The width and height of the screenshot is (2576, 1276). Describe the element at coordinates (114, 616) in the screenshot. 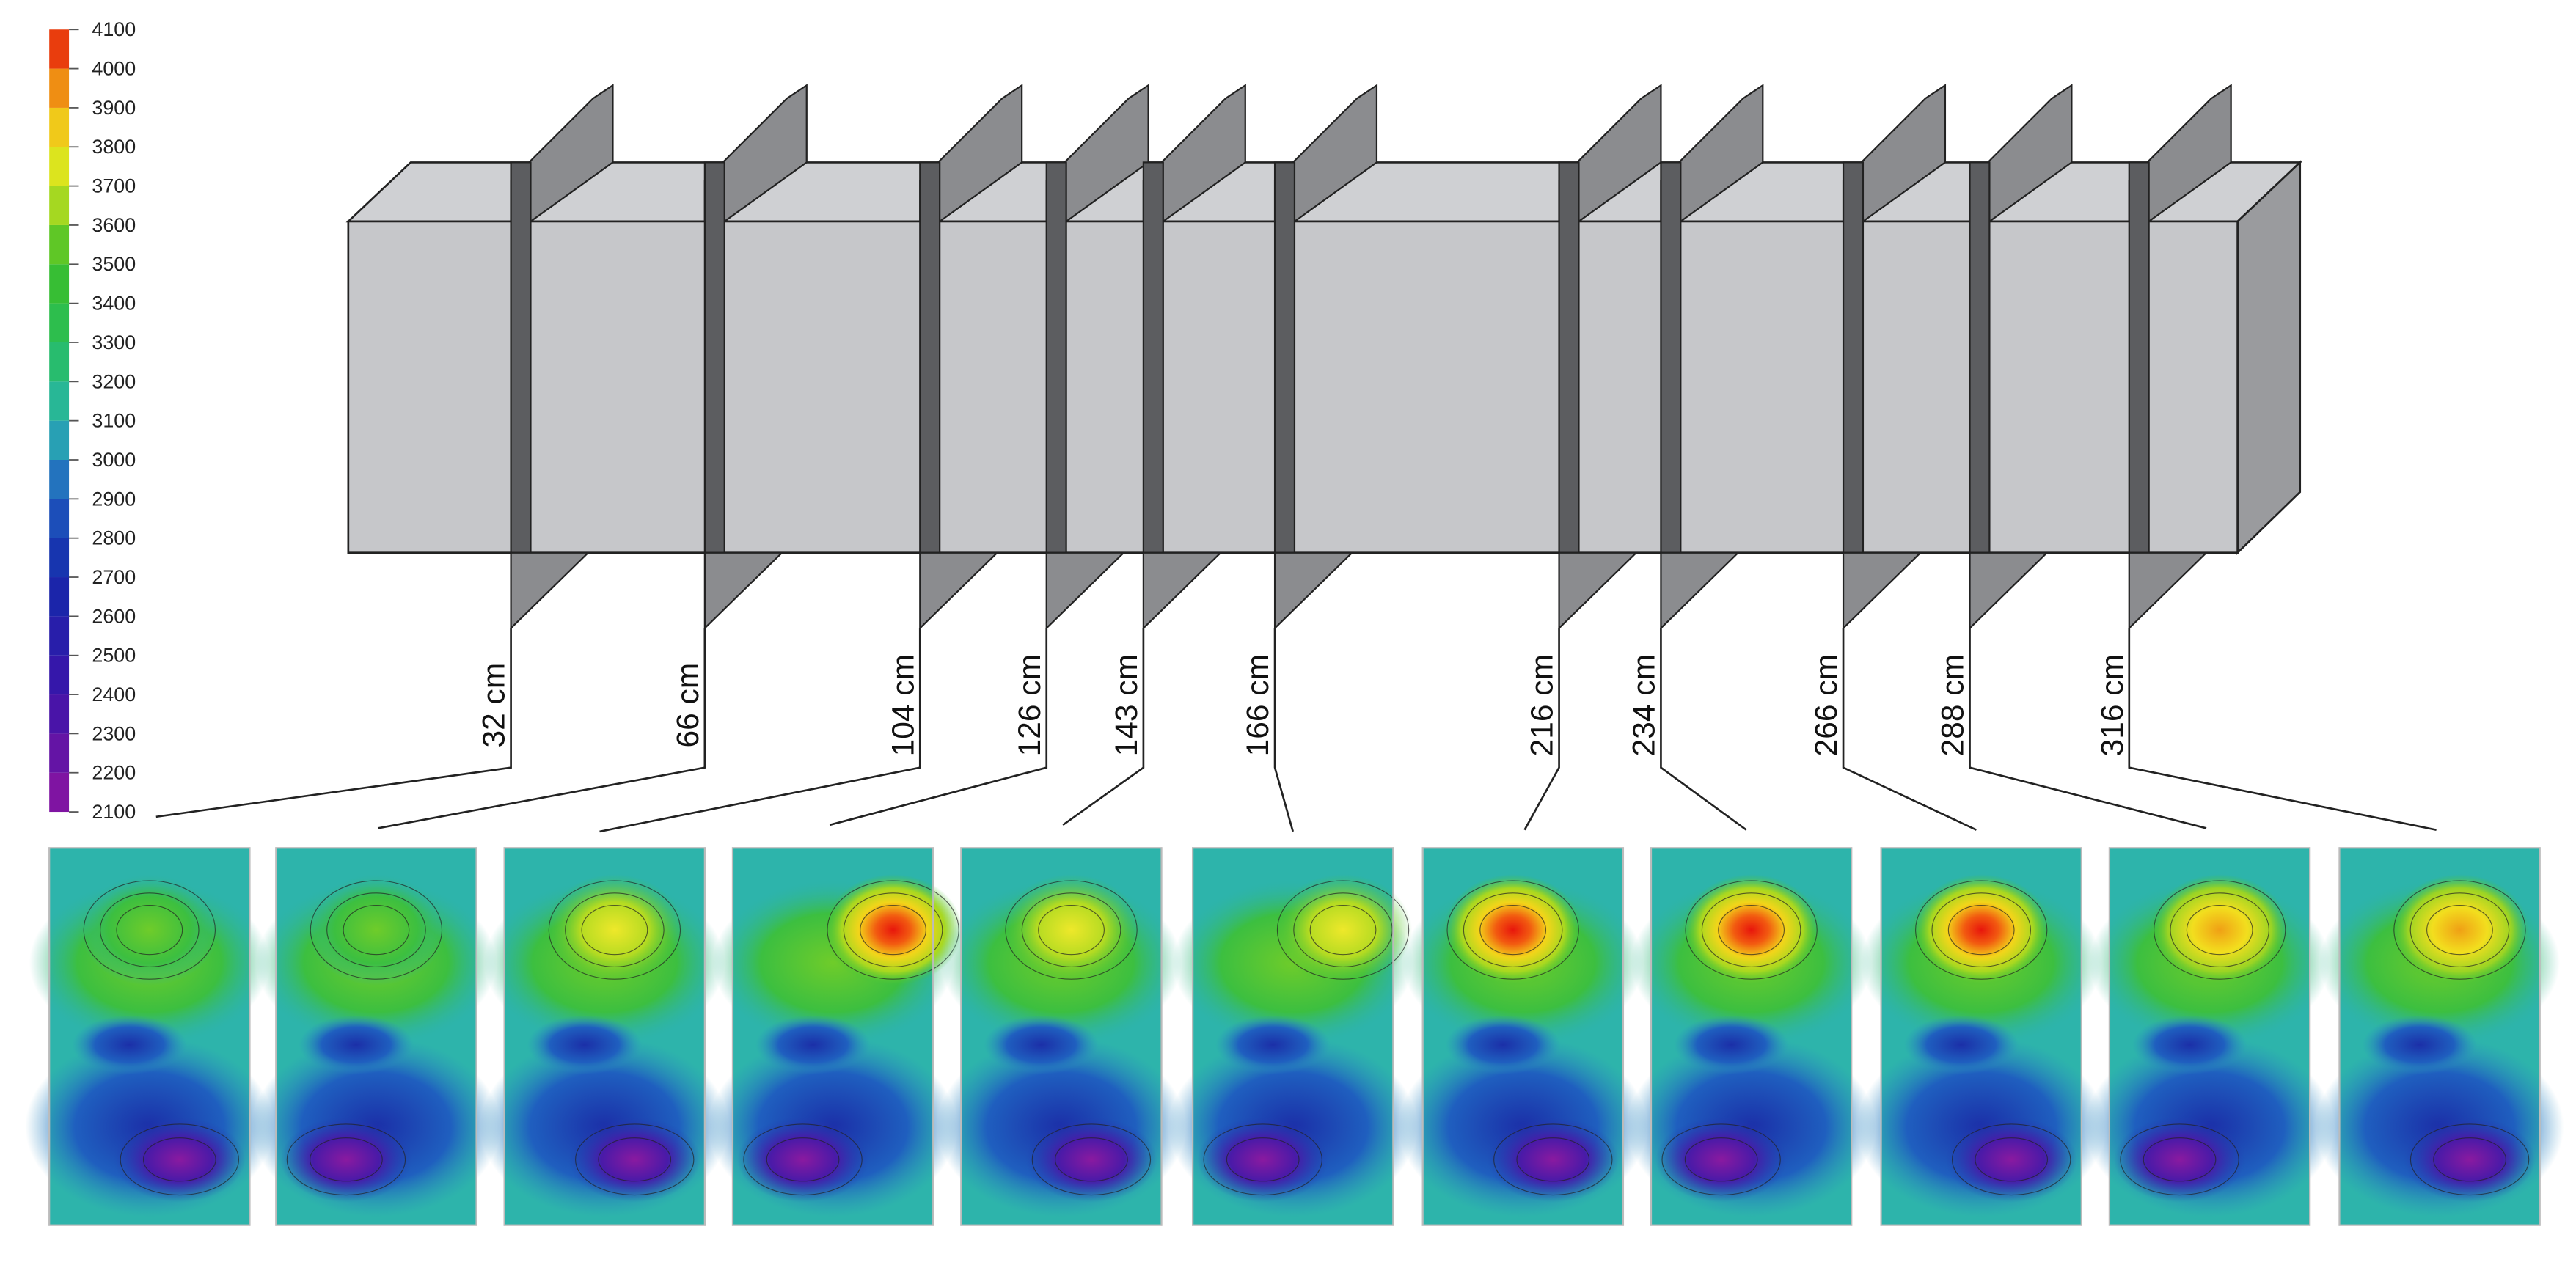

I see `colorbar-label: 2600` at that location.